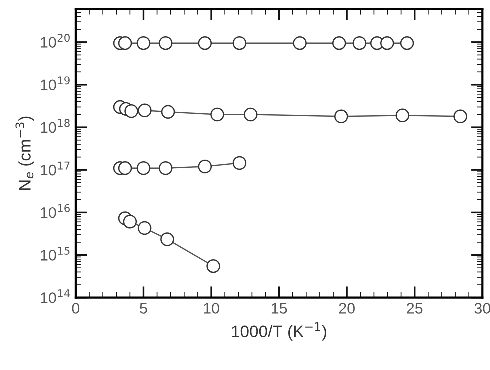 Image resolution: width=490 pixels, height=370 pixels. I want to click on y-tick-label: 10$^{17}$, so click(55, 169).